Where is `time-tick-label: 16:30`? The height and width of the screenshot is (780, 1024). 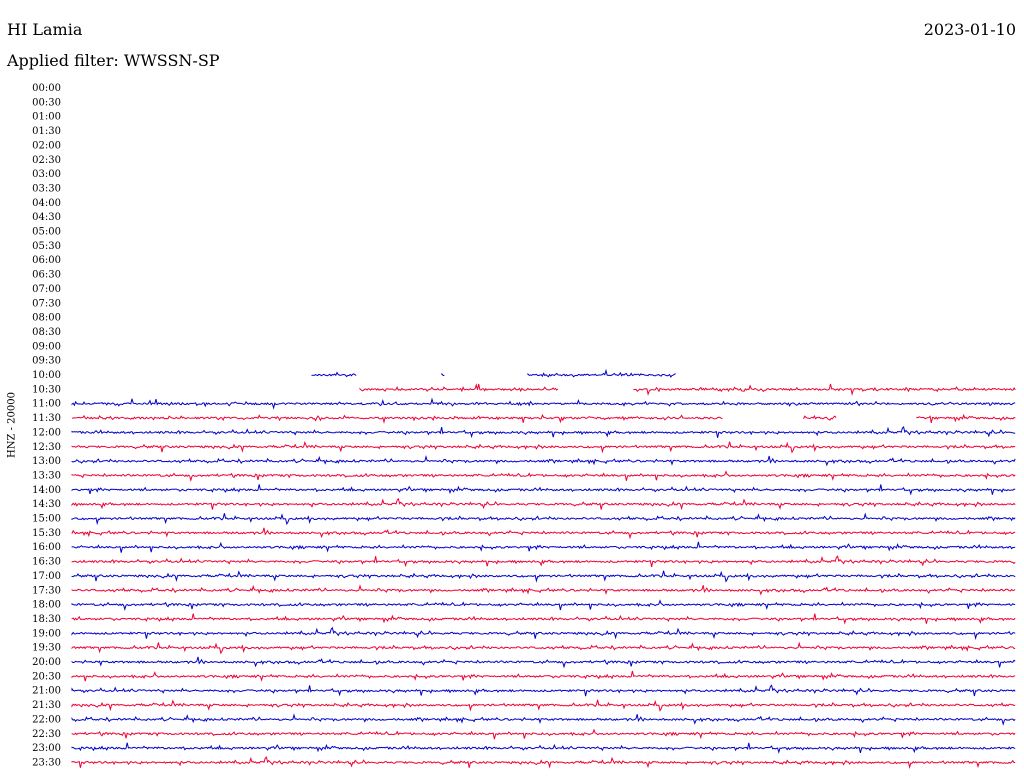
time-tick-label: 16:30 is located at coordinates (46, 562).